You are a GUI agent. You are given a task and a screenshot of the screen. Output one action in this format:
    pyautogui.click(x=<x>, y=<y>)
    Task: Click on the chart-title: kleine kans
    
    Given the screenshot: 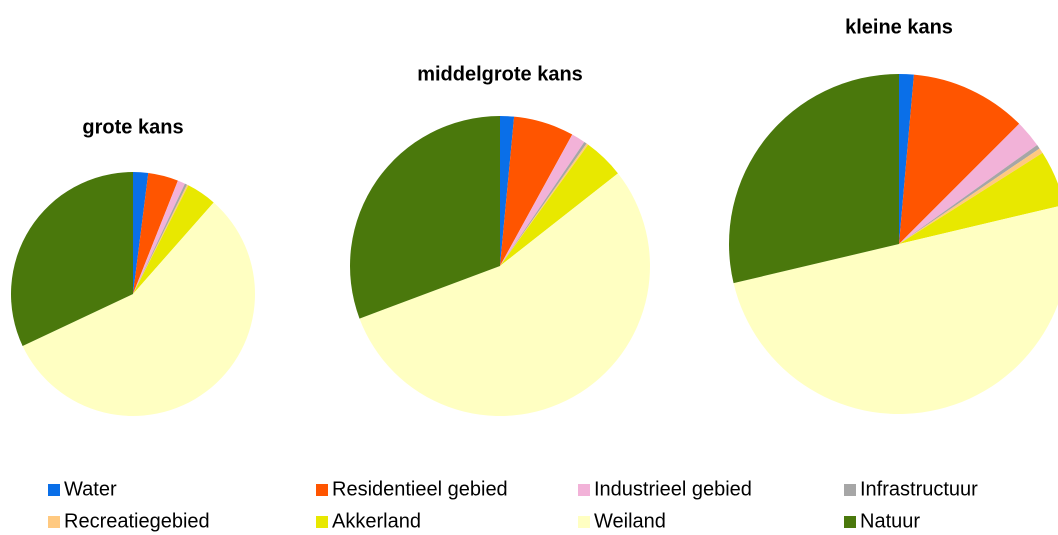 What is the action you would take?
    pyautogui.click(x=899, y=27)
    